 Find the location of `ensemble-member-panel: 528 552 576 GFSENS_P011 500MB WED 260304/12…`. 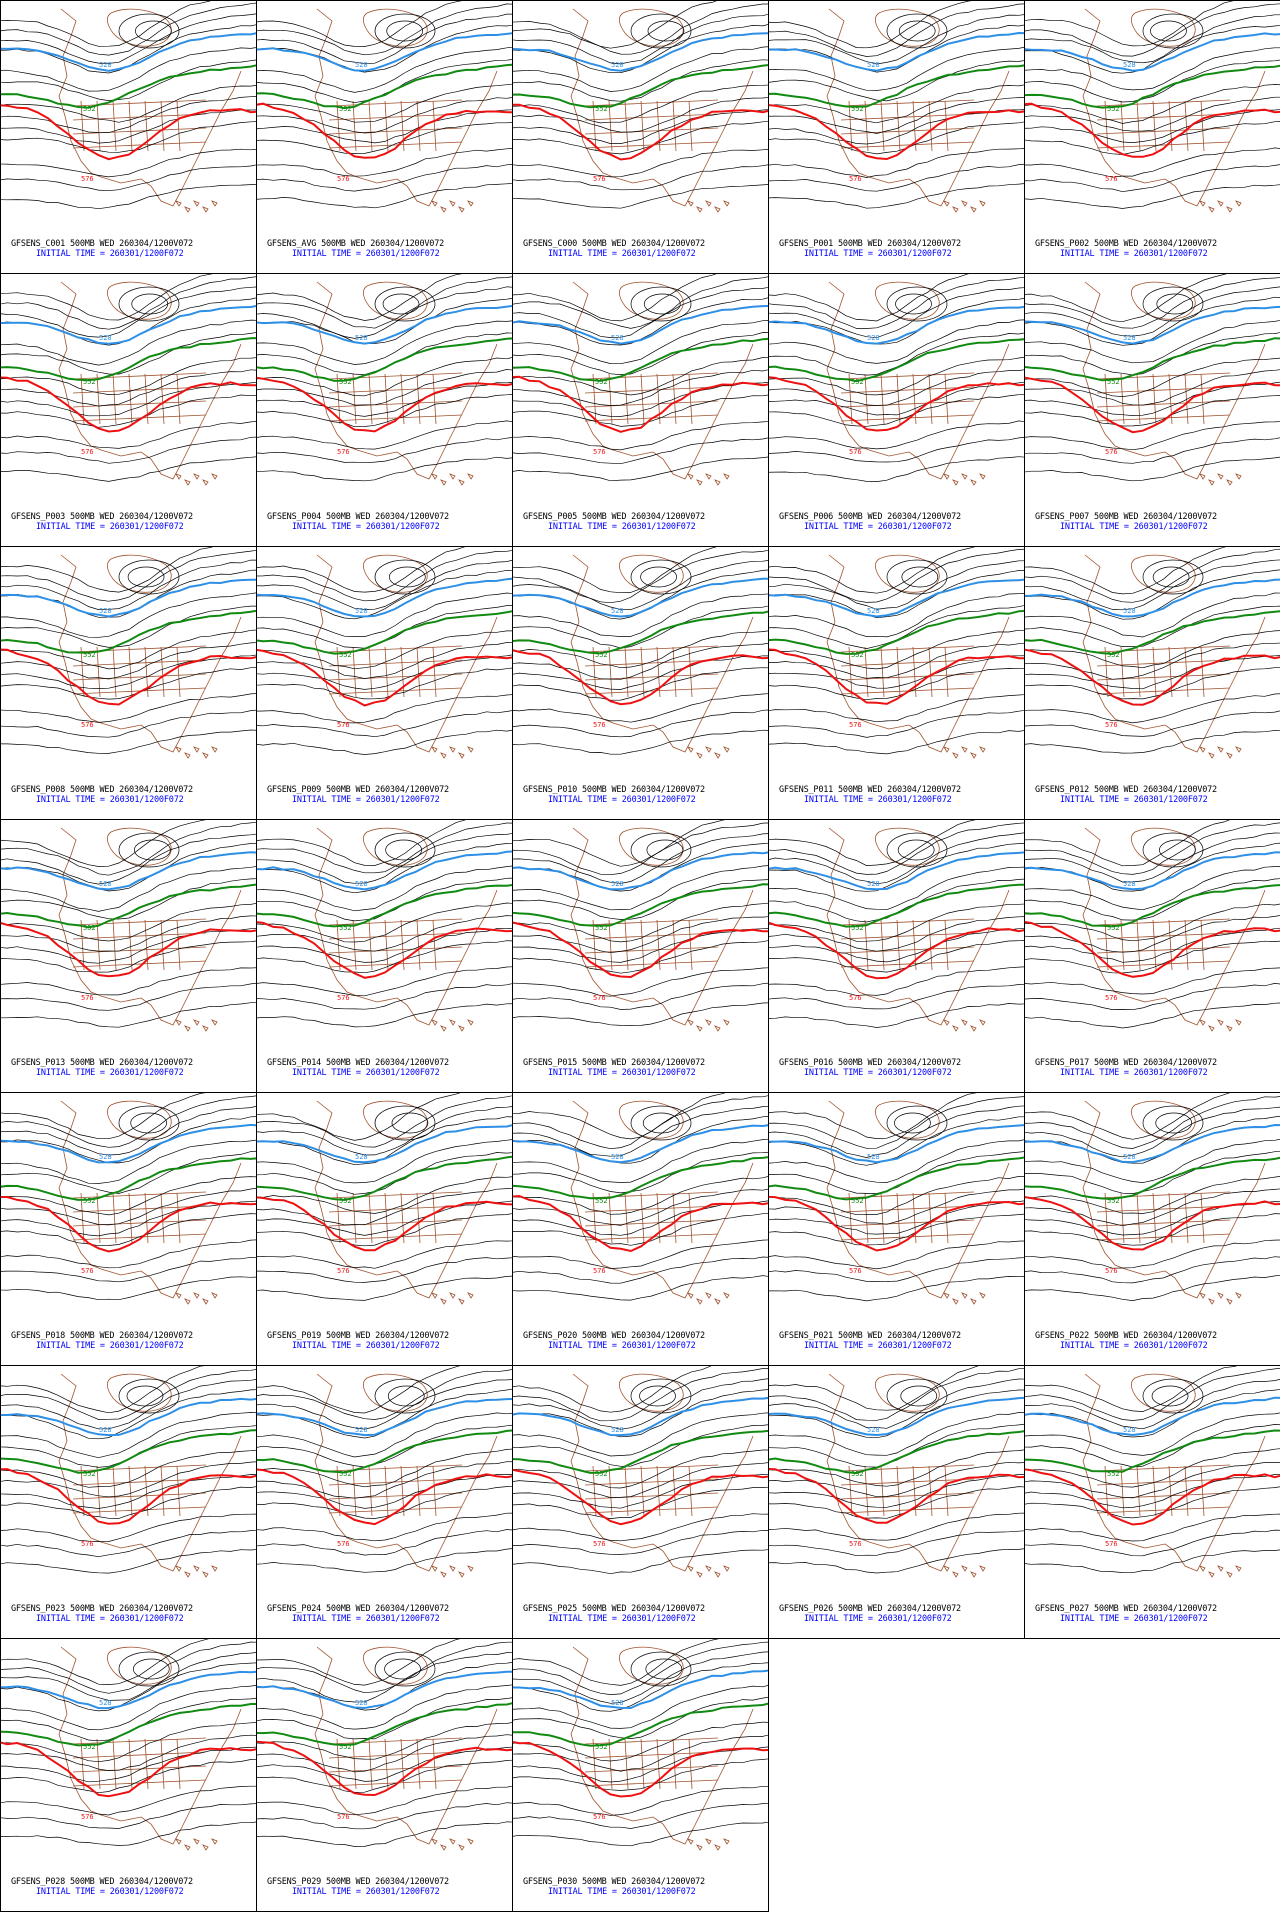

ensemble-member-panel: 528 552 576 GFSENS_P011 500MB WED 260304/12… is located at coordinates (896, 683).